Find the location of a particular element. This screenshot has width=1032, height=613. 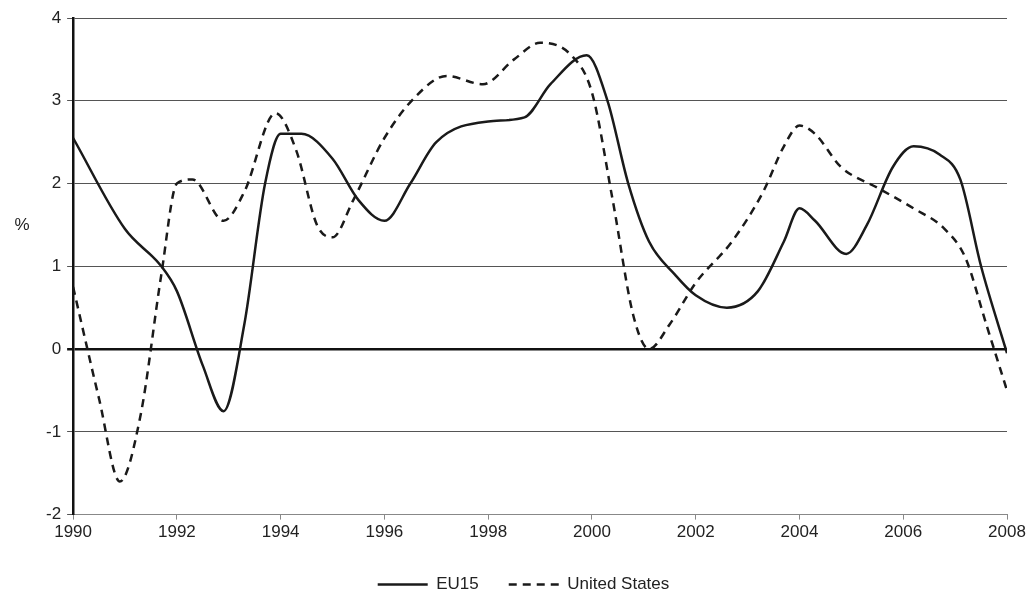

x-tick-label: 1990 is located at coordinates (73, 532).